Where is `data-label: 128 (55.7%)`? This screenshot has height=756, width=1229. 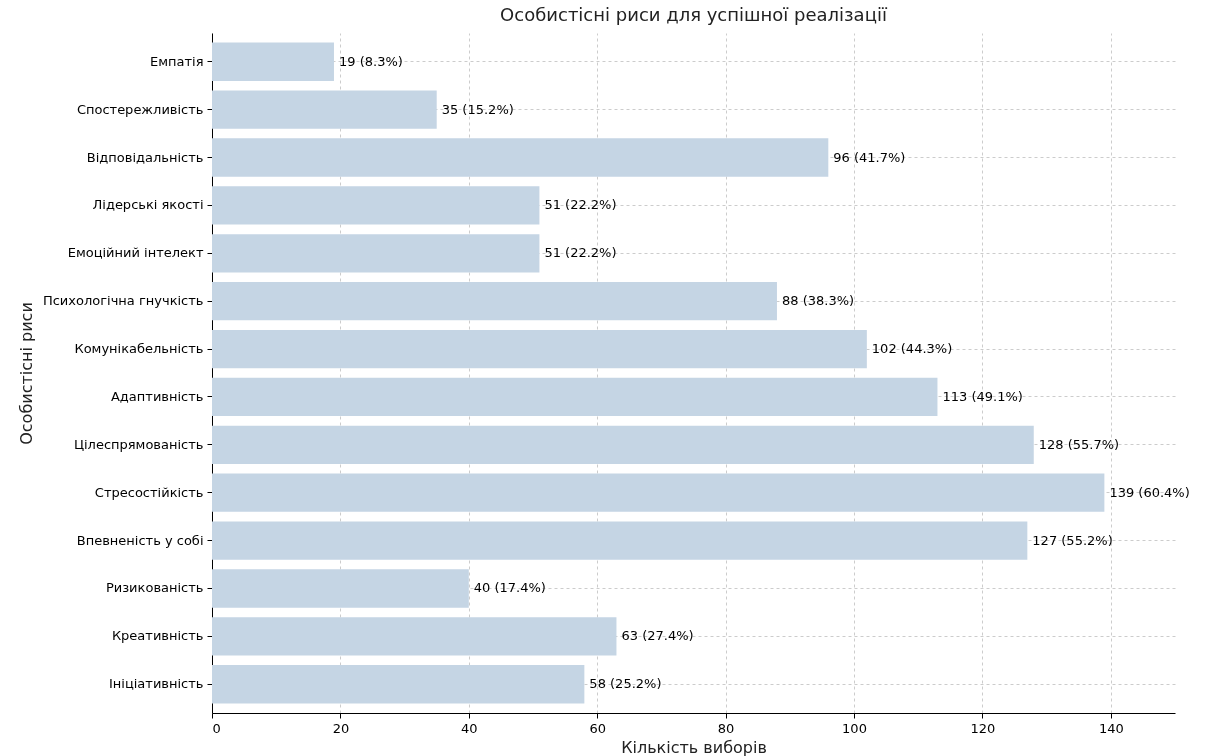
data-label: 128 (55.7%) is located at coordinates (1079, 444).